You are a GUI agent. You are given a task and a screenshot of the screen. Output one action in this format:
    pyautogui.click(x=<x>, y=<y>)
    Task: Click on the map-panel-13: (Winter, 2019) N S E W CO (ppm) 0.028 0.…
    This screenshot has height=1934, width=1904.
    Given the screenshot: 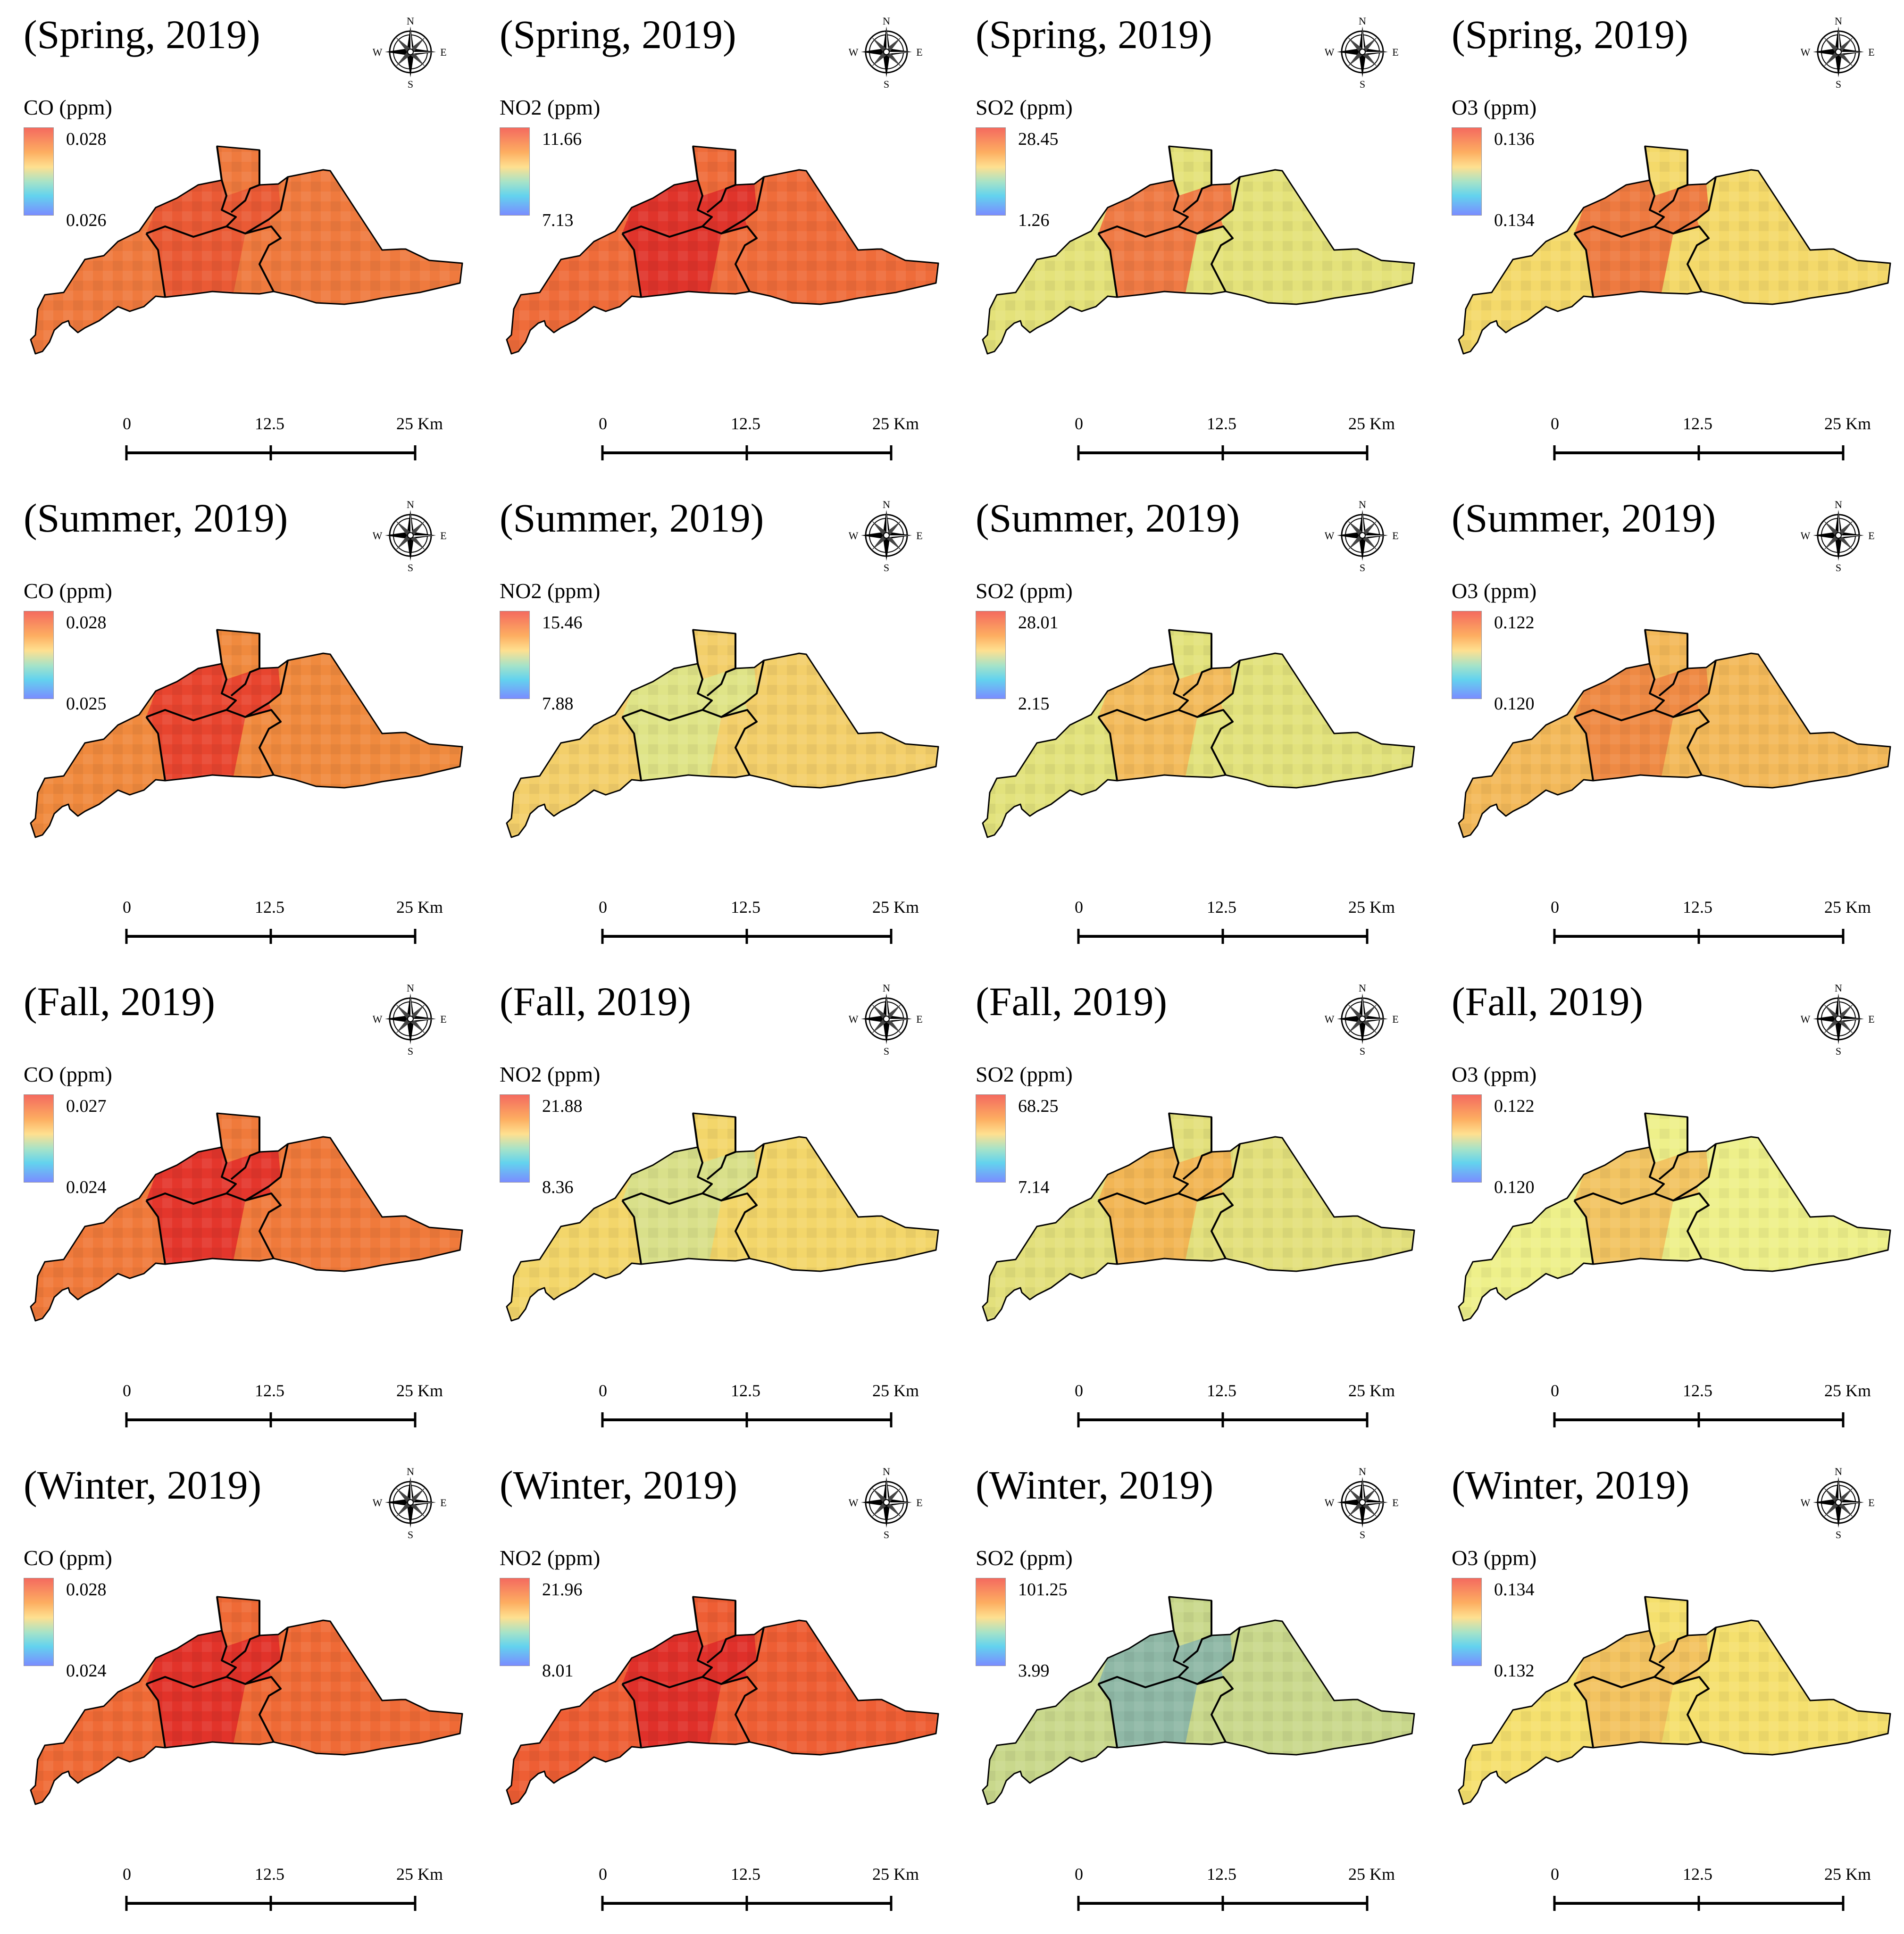 What is the action you would take?
    pyautogui.click(x=238, y=1692)
    